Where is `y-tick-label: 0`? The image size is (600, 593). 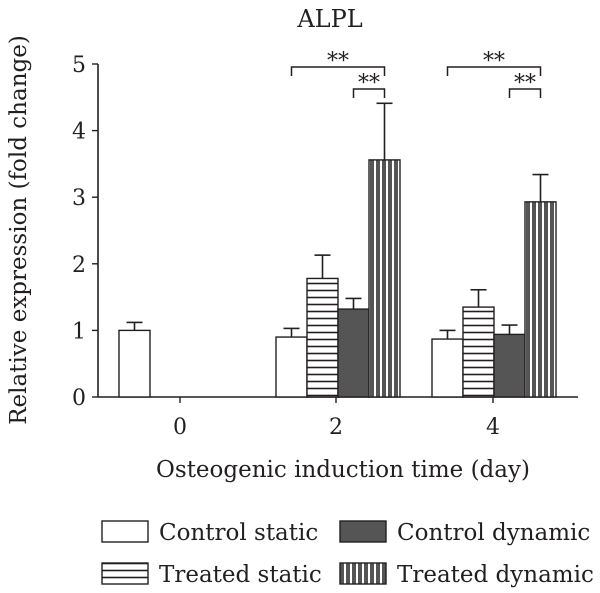 y-tick-label: 0 is located at coordinates (79, 398).